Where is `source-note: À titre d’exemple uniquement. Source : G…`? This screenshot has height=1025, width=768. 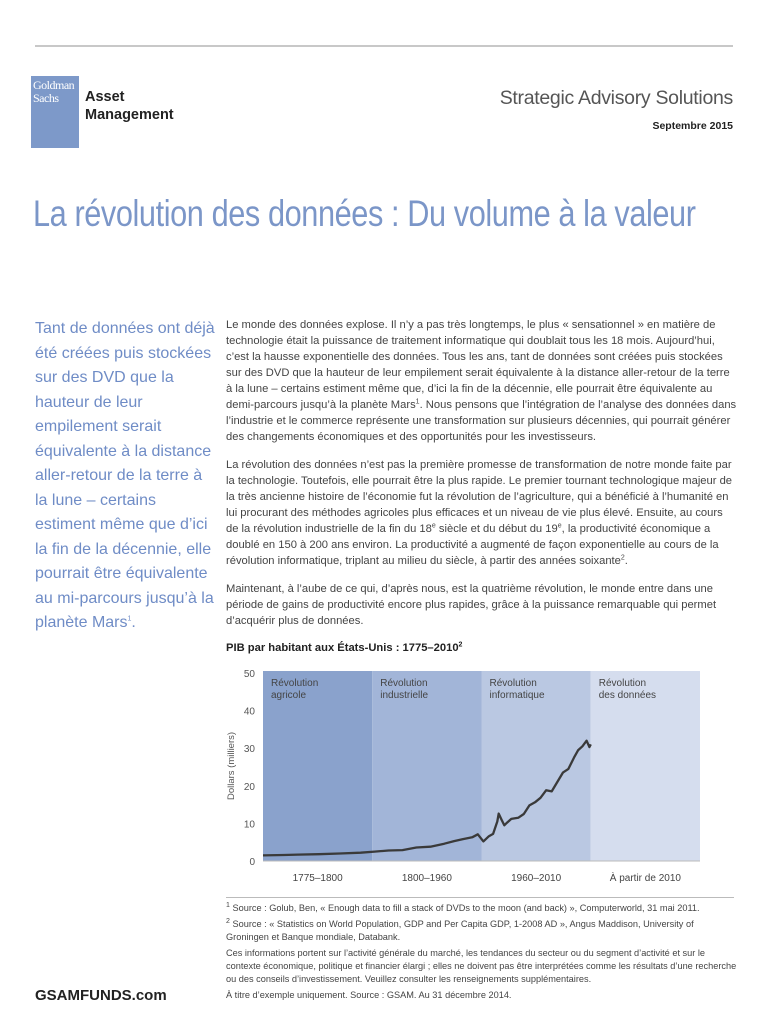 source-note: À titre d’exemple uniquement. Source : G… is located at coordinates (369, 995).